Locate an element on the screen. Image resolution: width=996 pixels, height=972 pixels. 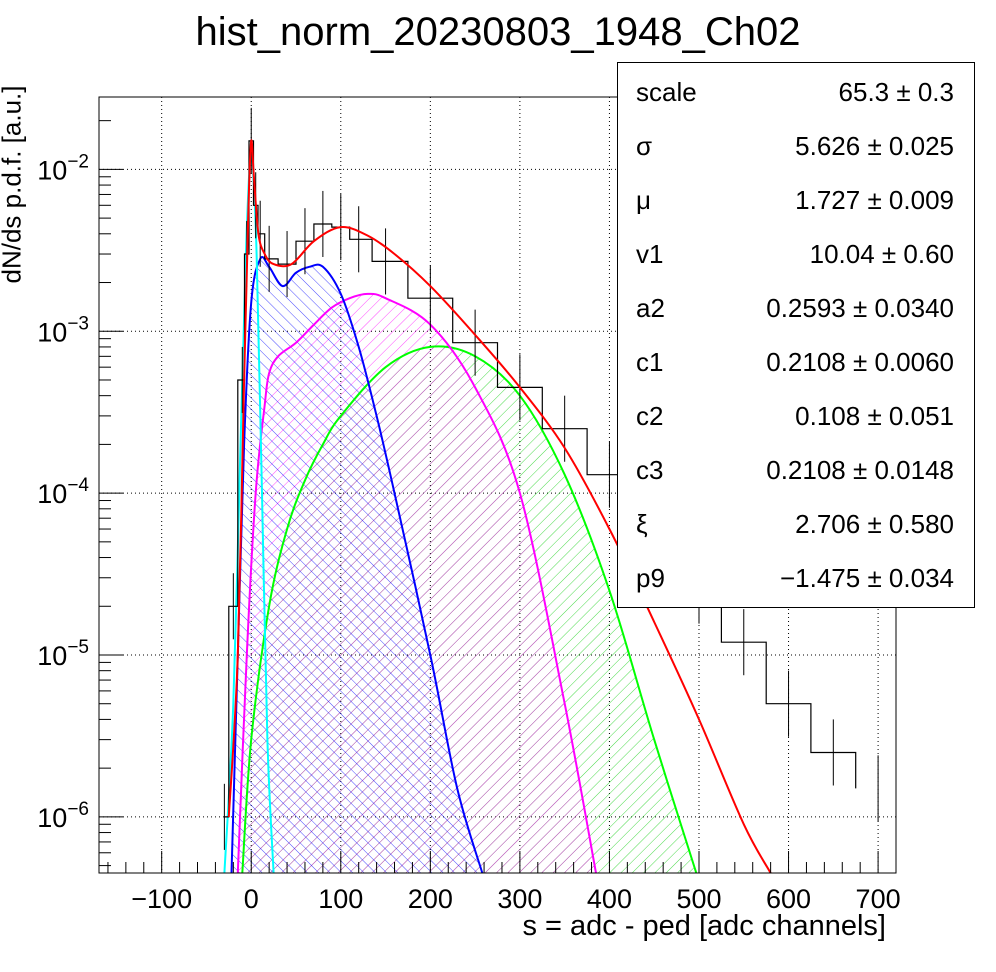
x-tick-label: 300 is located at coordinates (519, 899).